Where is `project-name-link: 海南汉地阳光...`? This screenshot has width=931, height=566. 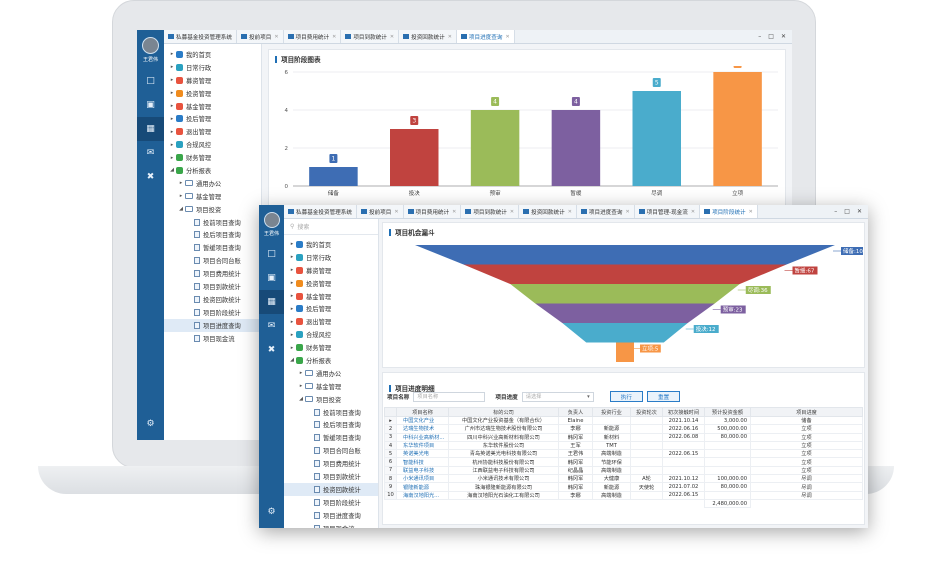
project-name-link: 海南汉地阳光... is located at coordinates (422, 495).